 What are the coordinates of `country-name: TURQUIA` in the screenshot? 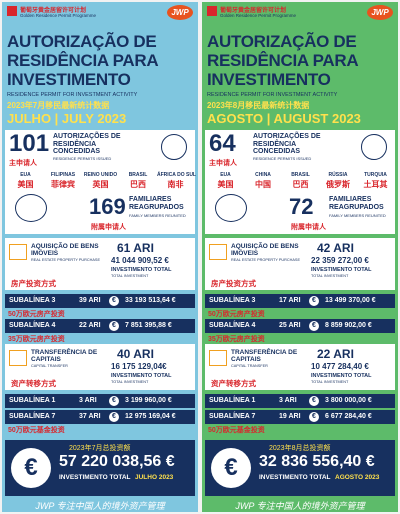 It's located at (375, 175).